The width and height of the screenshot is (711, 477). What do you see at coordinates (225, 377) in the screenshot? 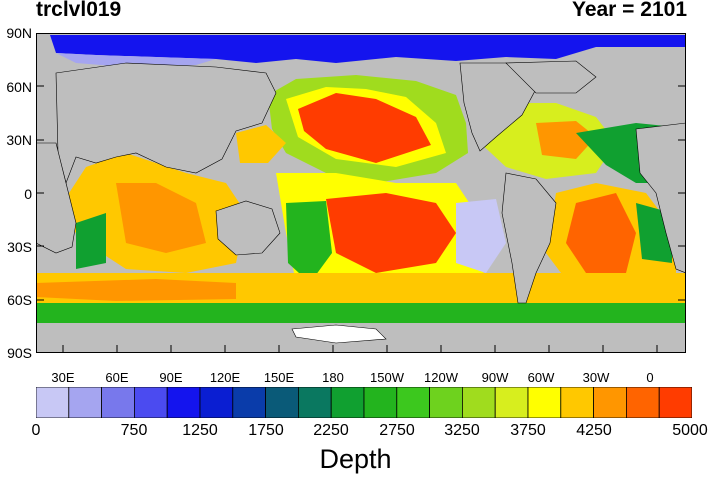
I see `lon-label-120e: 120E` at bounding box center [225, 377].